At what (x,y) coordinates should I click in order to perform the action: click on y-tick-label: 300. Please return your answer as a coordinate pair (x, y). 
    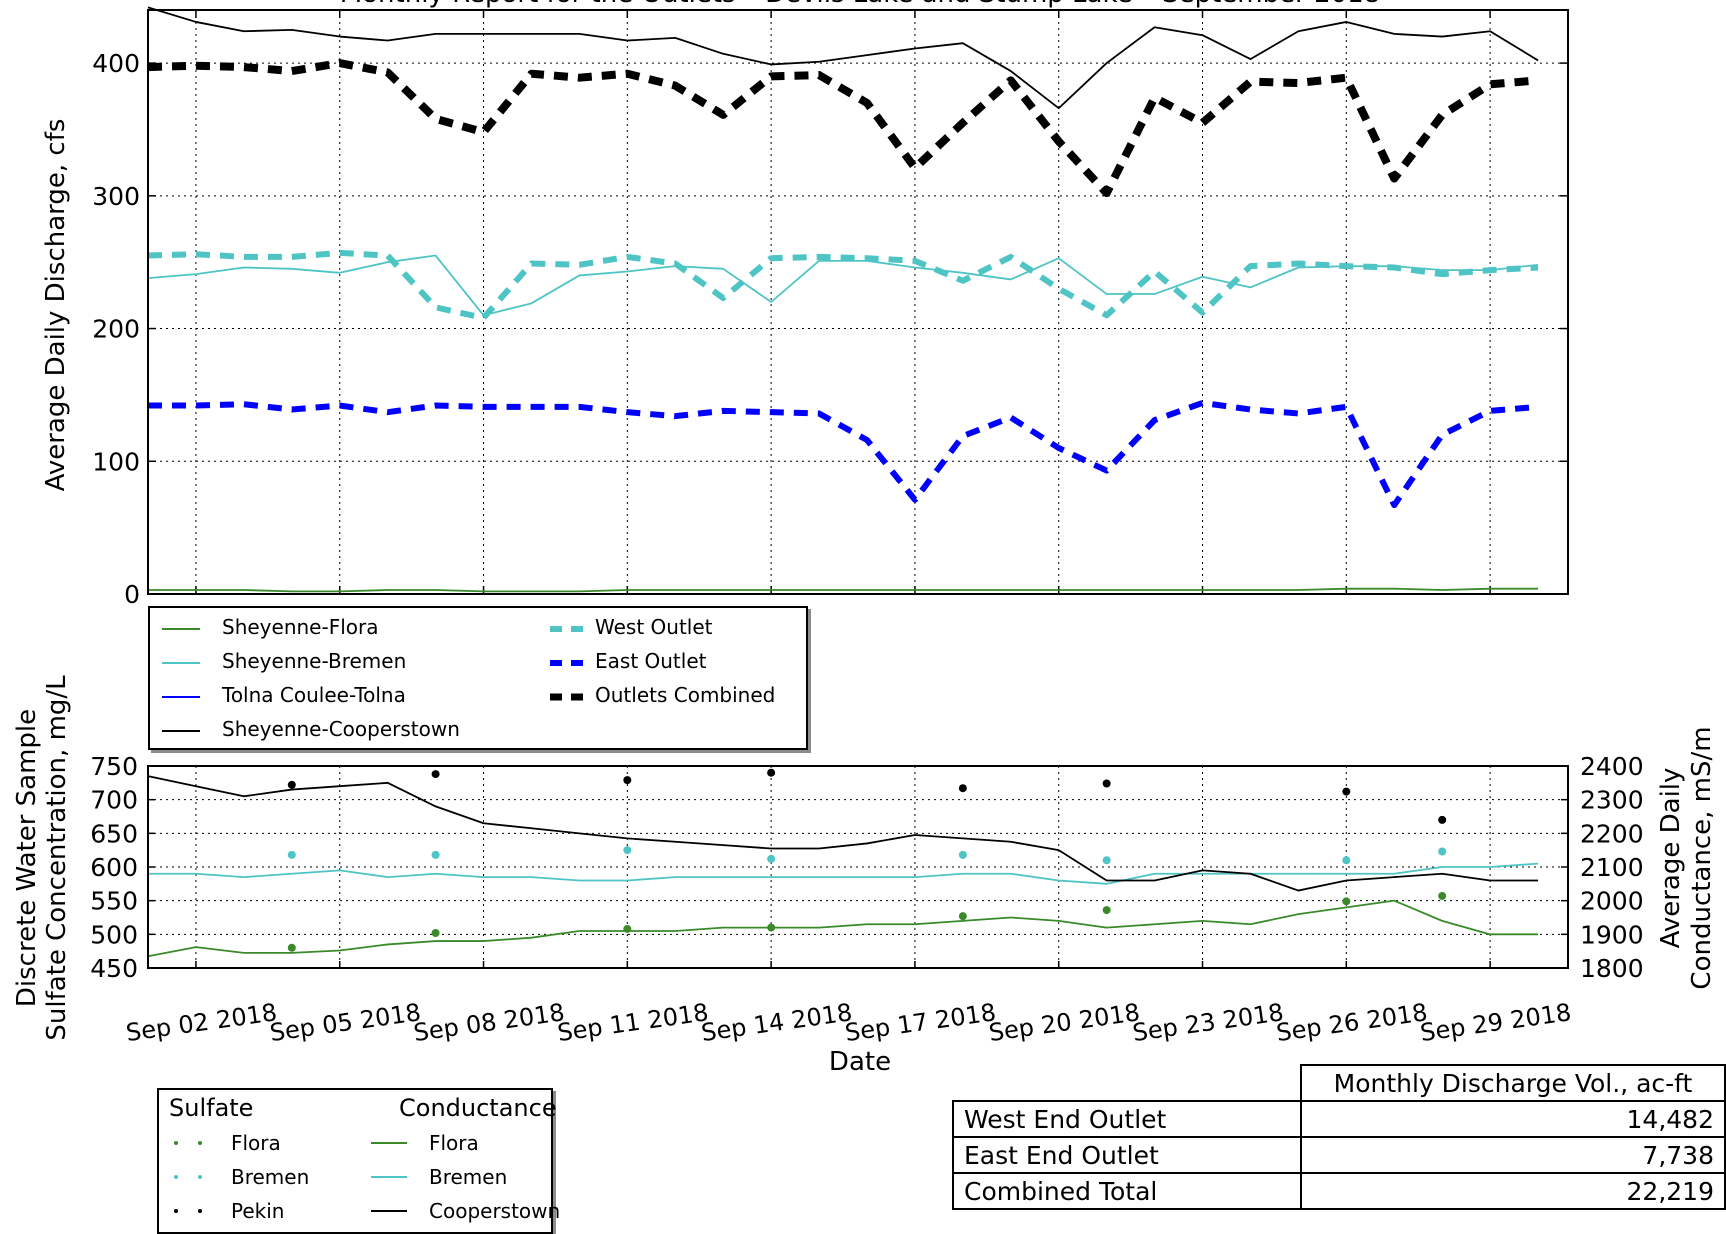
    Looking at the image, I should click on (116, 196).